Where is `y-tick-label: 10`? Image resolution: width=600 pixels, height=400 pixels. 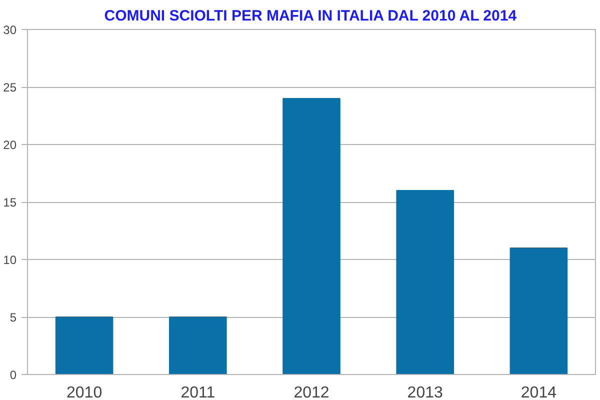 y-tick-label: 10 is located at coordinates (10, 260).